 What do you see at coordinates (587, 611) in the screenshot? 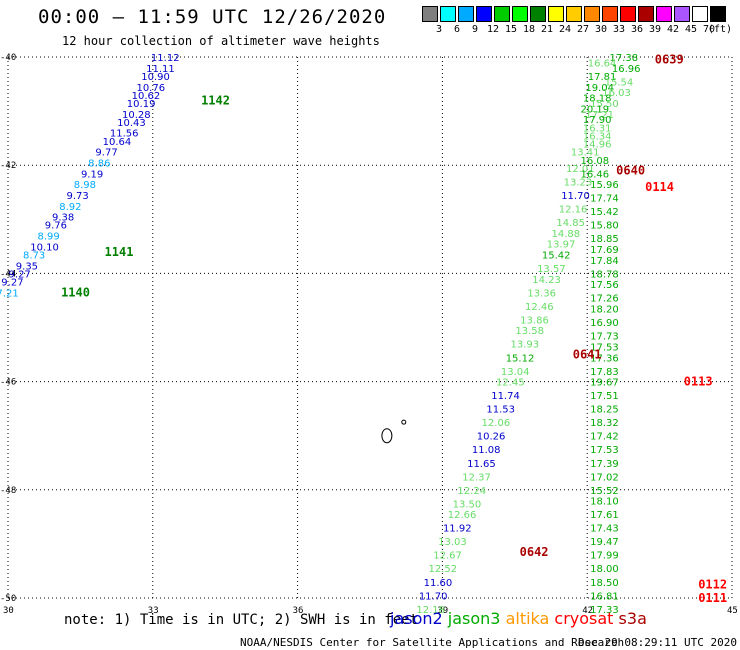
I see `lon-tick-label: 42` at bounding box center [587, 611].